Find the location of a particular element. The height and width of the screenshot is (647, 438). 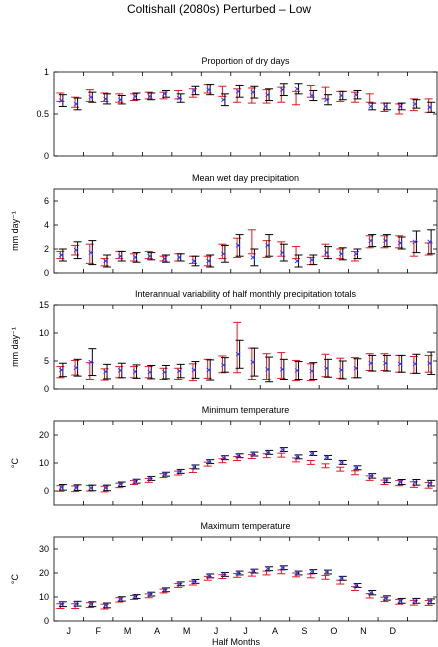

y-axis-label: mm day⁻¹ is located at coordinates (15, 347).